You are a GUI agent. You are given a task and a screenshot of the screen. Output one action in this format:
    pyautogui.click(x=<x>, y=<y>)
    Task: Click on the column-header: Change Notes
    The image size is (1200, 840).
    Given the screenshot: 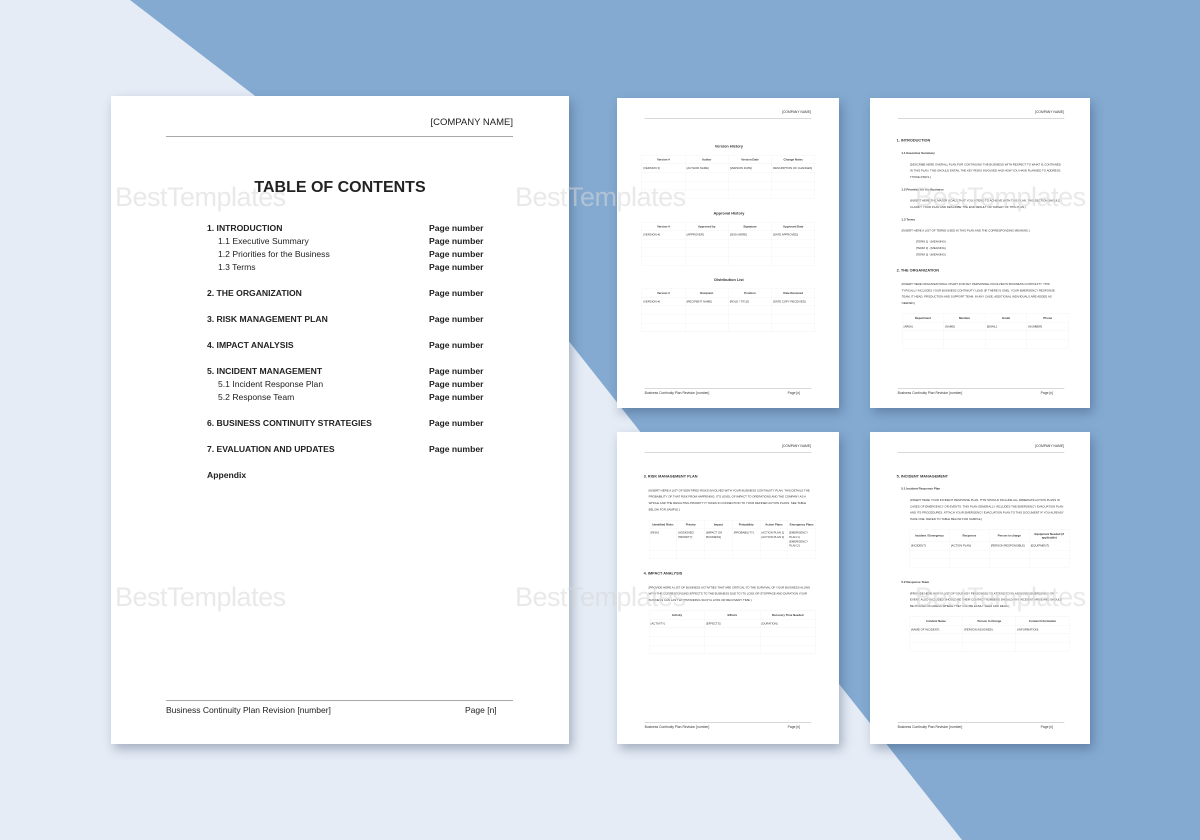 What is the action you would take?
    pyautogui.click(x=793, y=159)
    